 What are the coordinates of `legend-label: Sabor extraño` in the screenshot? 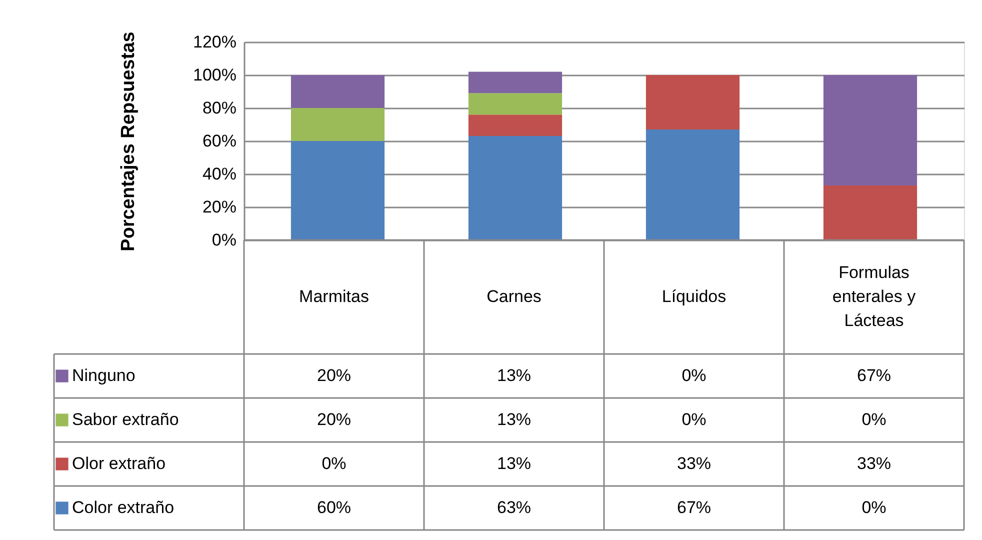 It's located at (125, 419).